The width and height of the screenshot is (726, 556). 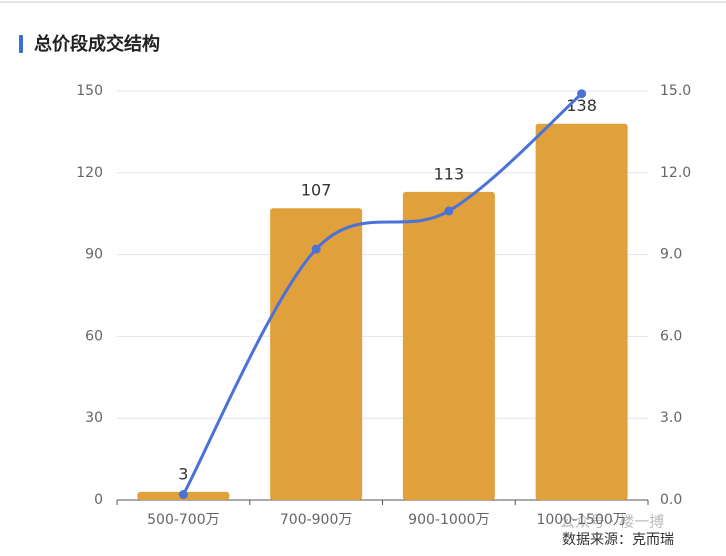 What do you see at coordinates (89, 173) in the screenshot?
I see `y-tick-label: 120` at bounding box center [89, 173].